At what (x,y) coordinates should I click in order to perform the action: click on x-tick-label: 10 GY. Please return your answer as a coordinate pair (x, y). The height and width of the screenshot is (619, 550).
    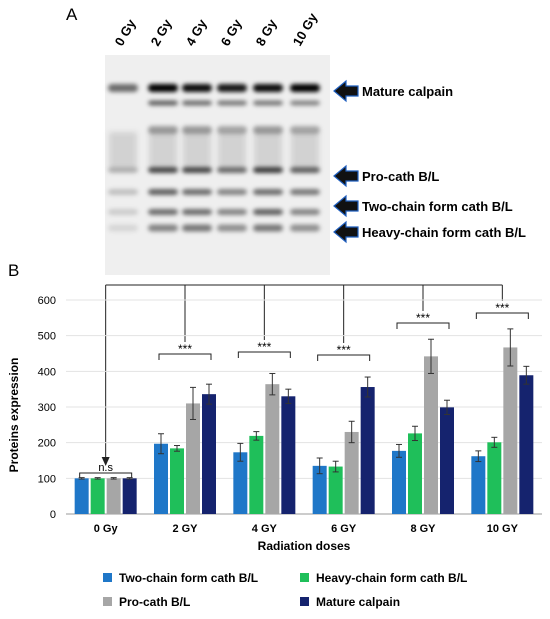
    Looking at the image, I should click on (503, 529).